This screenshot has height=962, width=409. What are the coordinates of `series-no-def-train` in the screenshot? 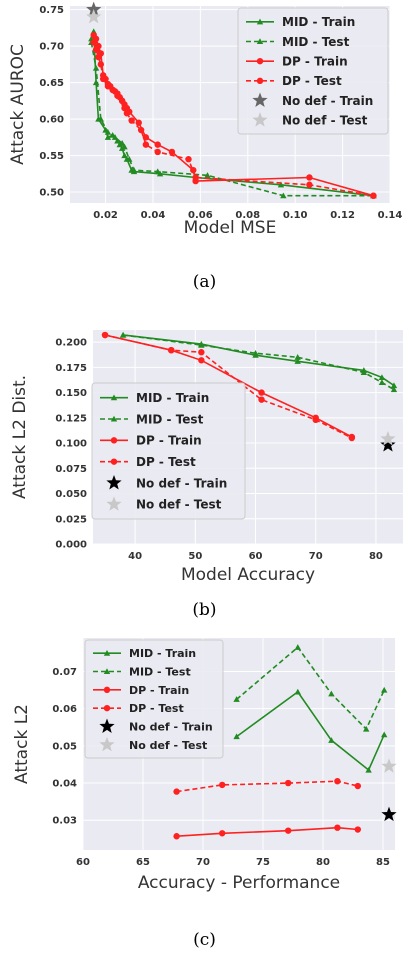 It's located at (94, 9).